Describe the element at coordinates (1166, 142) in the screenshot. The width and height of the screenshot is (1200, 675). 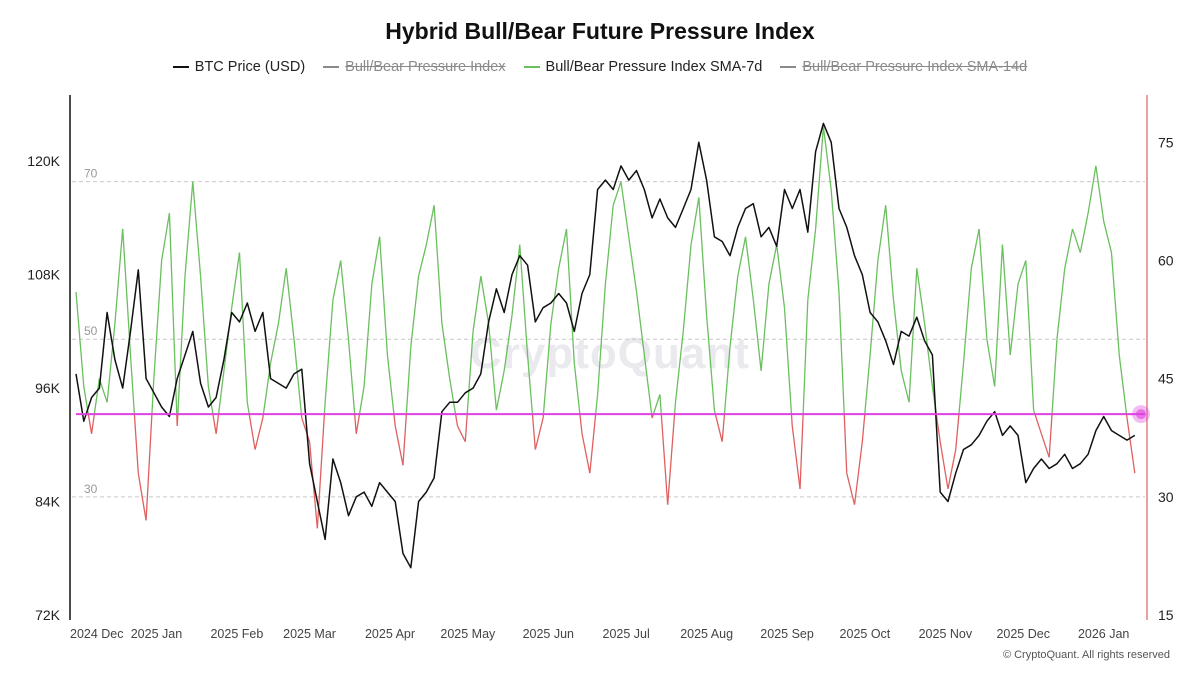
I see `right-axis-tick-label: 75` at that location.